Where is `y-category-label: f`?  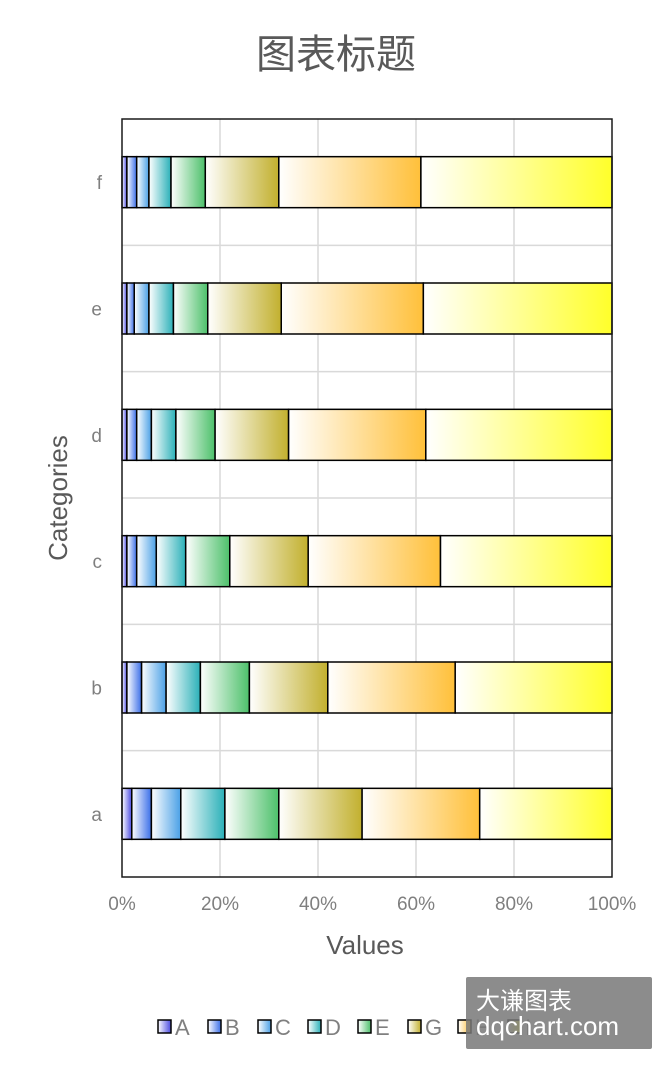
y-category-label: f is located at coordinates (100, 183).